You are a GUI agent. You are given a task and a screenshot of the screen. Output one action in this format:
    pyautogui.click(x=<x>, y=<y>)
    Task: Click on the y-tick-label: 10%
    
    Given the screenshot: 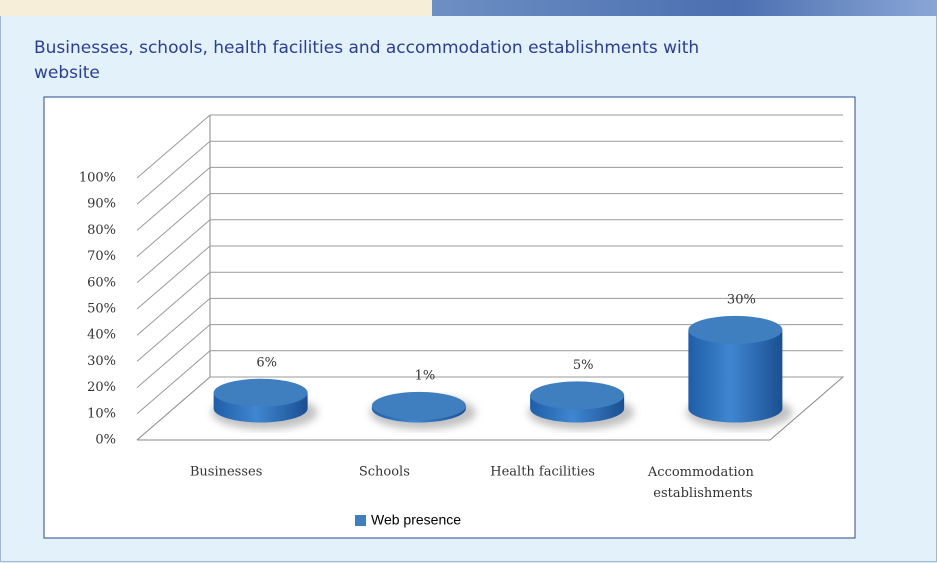 What is the action you would take?
    pyautogui.click(x=101, y=413)
    